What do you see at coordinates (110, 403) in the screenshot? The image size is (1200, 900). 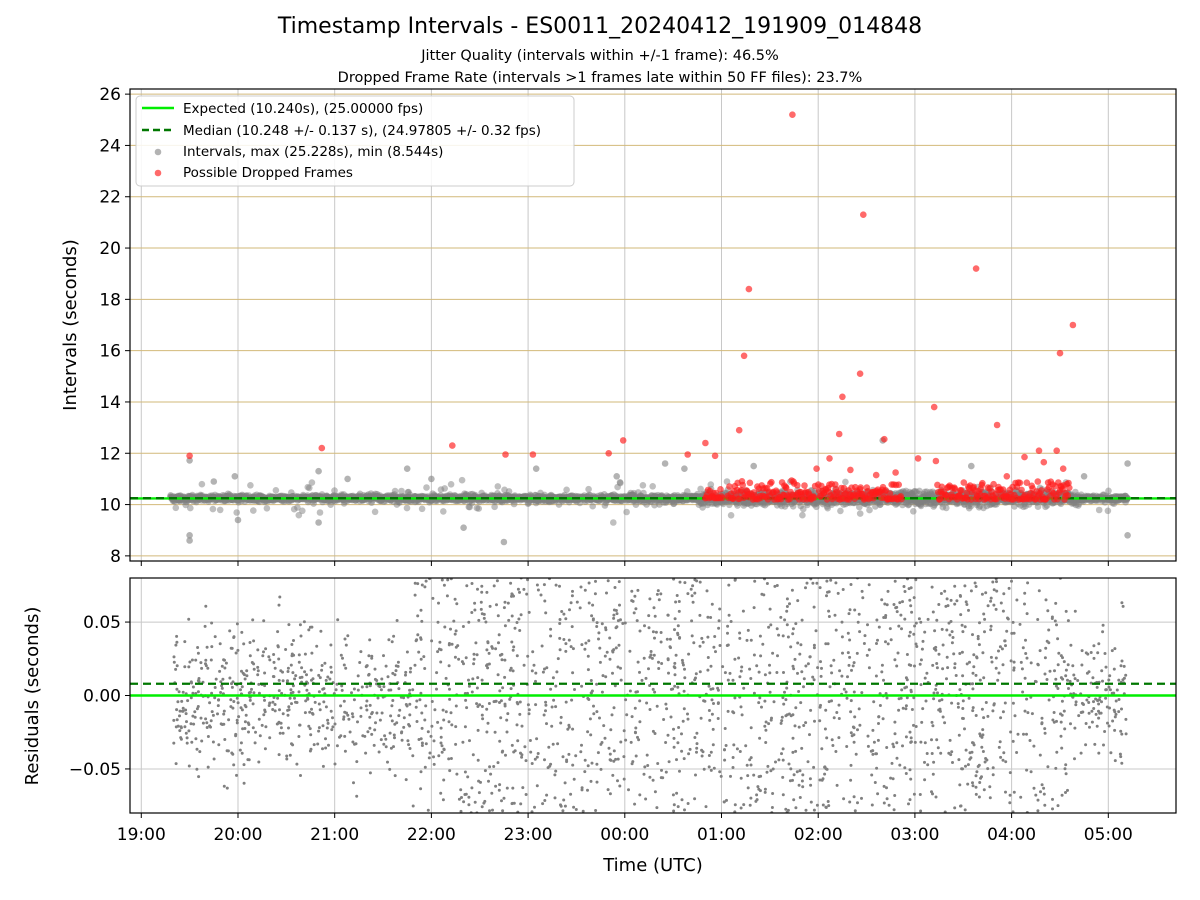 I see `intervals-y-tick-label: 14` at bounding box center [110, 403].